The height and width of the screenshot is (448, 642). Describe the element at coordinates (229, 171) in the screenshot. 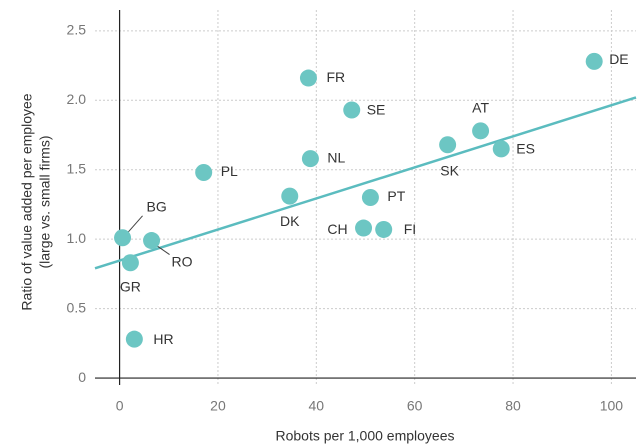

I see `point-label: PL` at that location.